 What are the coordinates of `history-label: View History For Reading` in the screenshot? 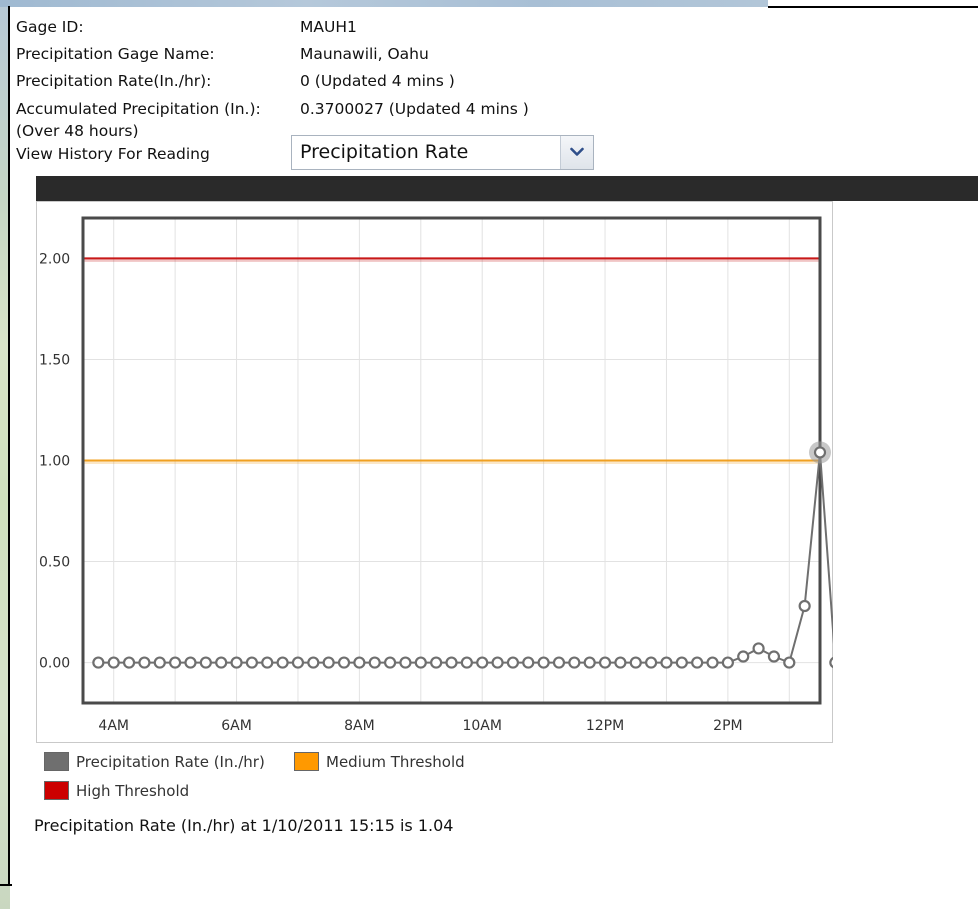 It's located at (113, 154).